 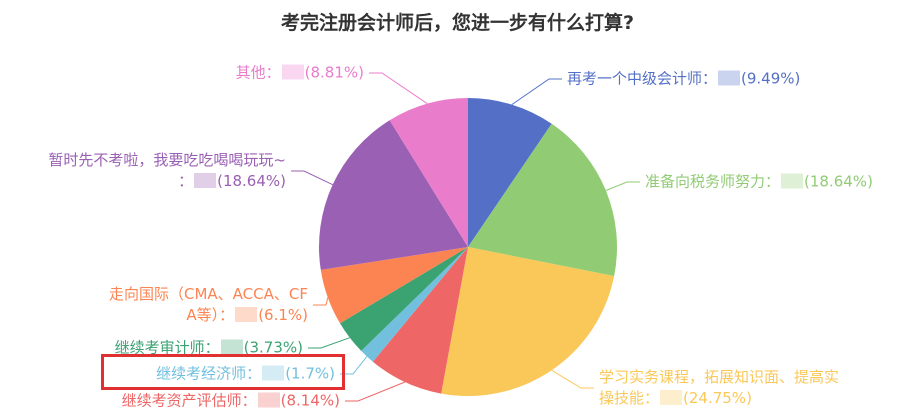 What do you see at coordinates (457, 23) in the screenshot?
I see `chart-title: 考完注册会计师后，您进一步有什么打算?` at bounding box center [457, 23].